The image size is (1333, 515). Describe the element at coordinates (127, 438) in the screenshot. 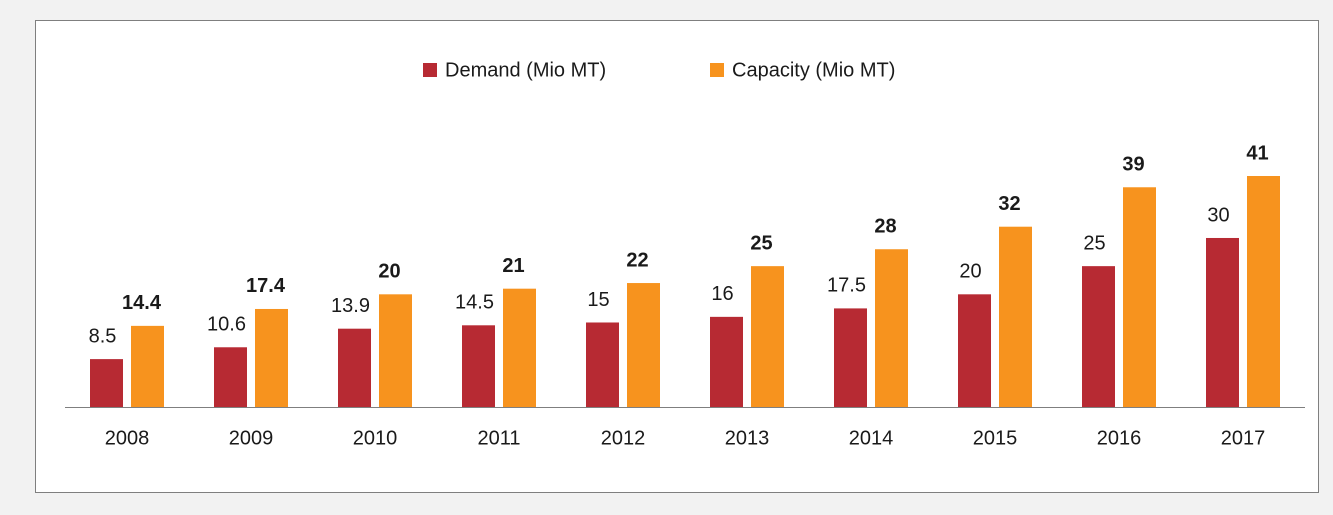

I see `x-tick-label: 2008` at that location.